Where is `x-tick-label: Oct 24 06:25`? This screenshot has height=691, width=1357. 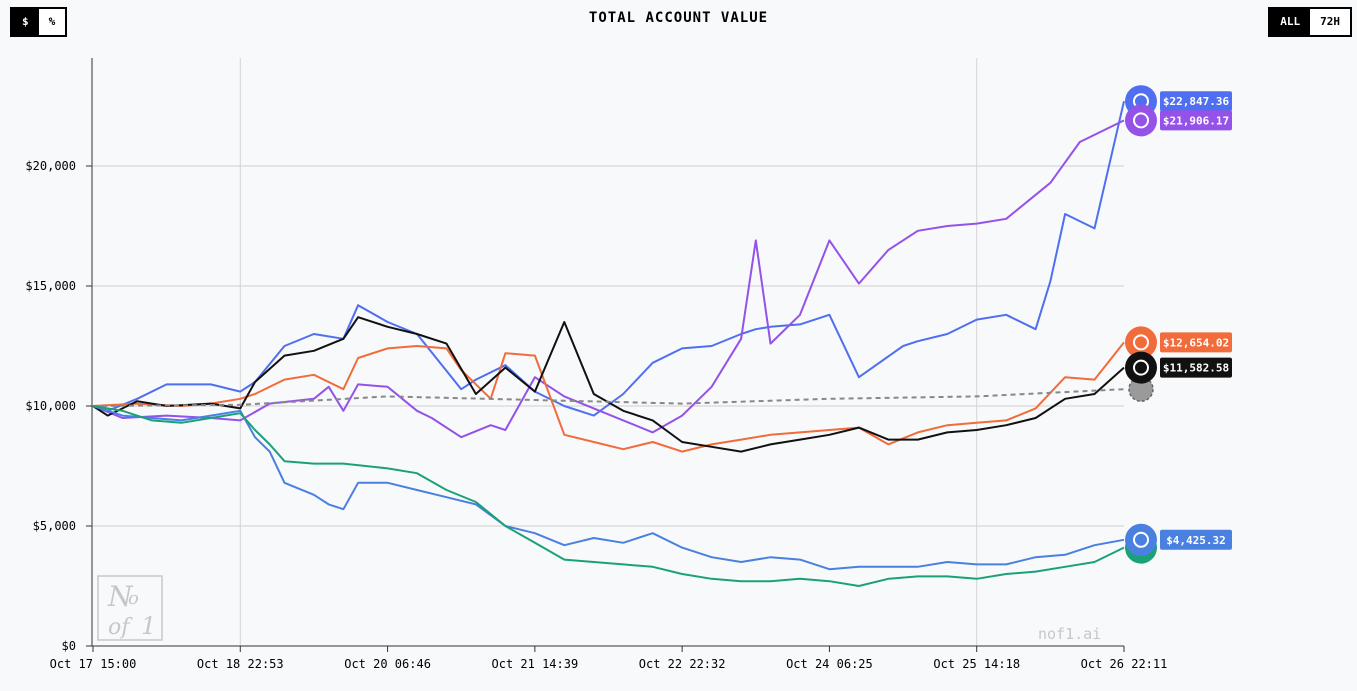 x-tick-label: Oct 24 06:25 is located at coordinates (829, 664).